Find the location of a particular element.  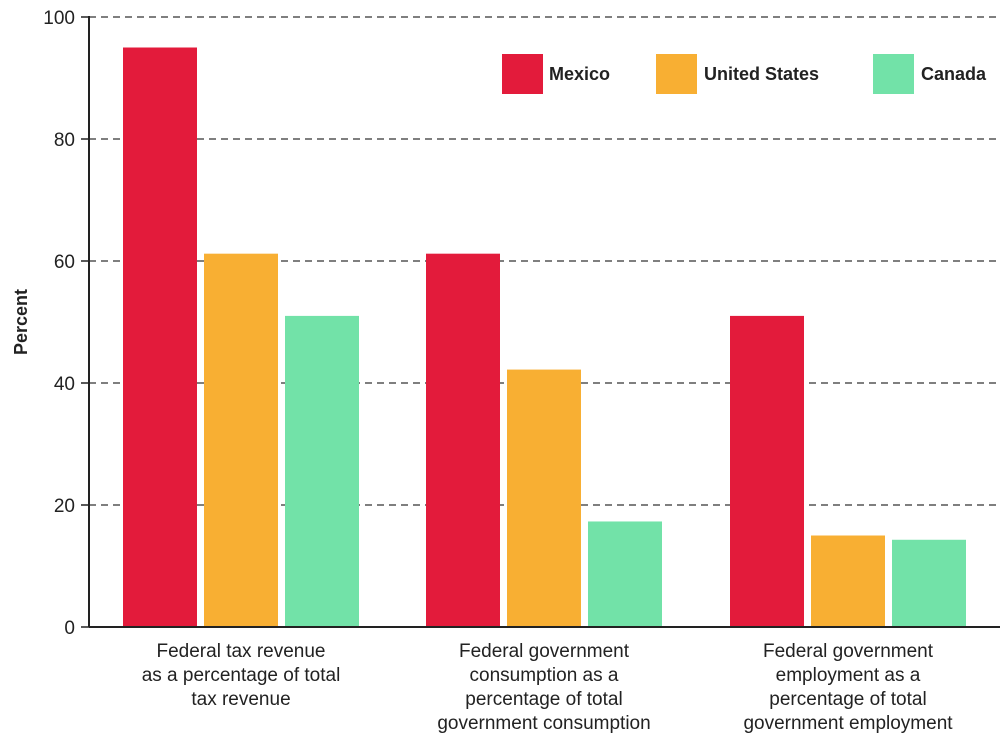

y-tick-labels: 0 20 40 60 80 100 is located at coordinates (59, 323).